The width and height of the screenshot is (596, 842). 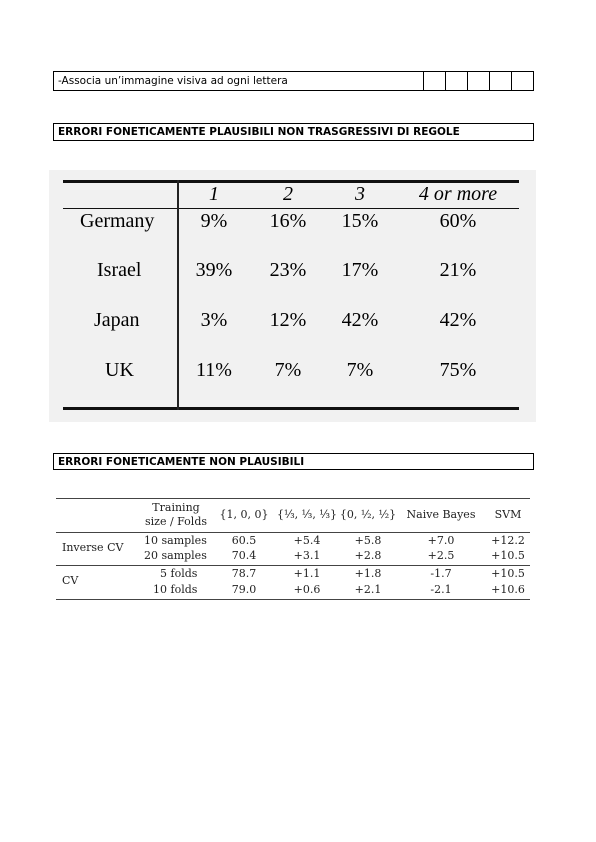 I want to click on row-country: Israel, so click(x=119, y=270).